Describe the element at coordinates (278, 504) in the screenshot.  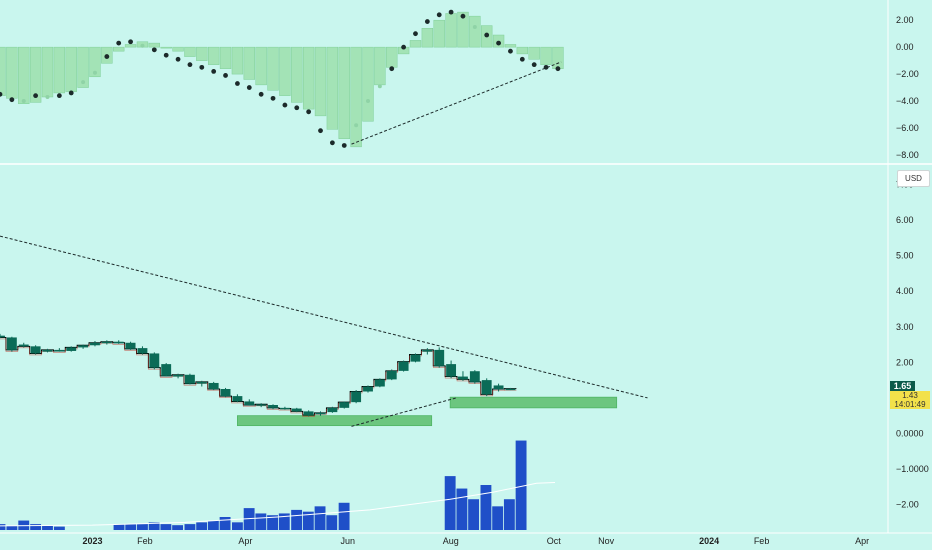
I see `volume-ma-line` at that location.